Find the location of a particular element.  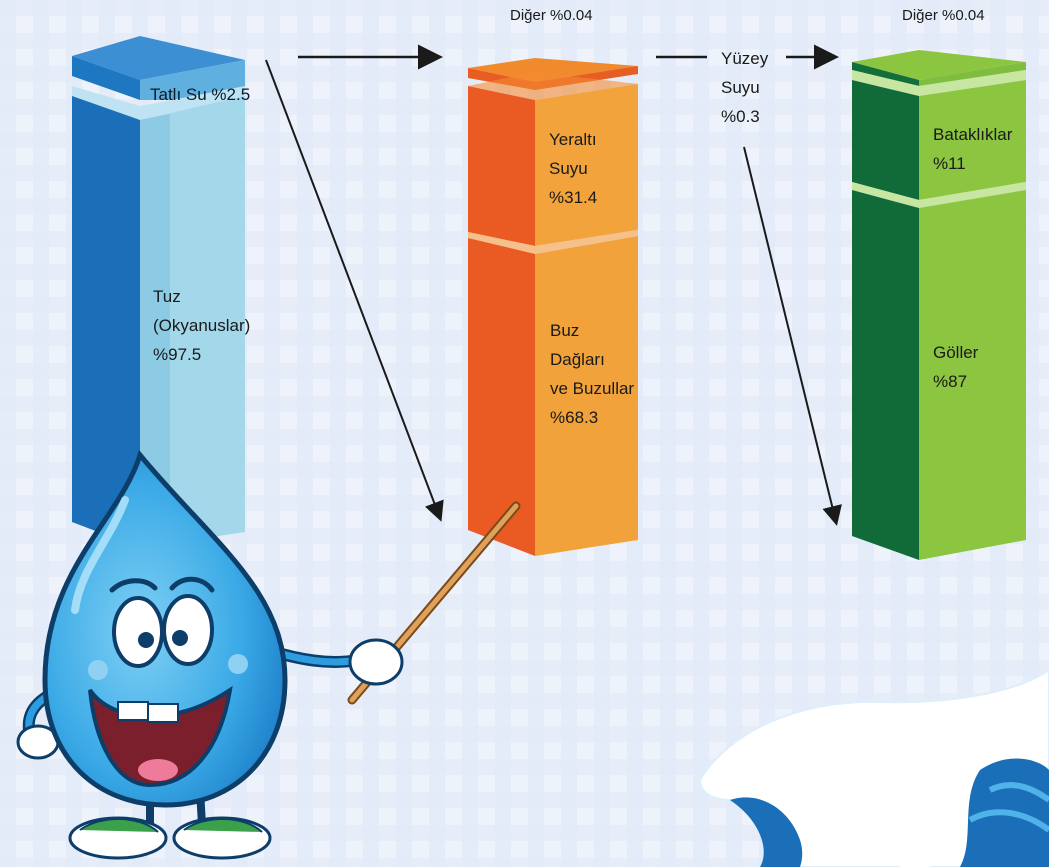

column-total-water is located at coordinates (158, 292).